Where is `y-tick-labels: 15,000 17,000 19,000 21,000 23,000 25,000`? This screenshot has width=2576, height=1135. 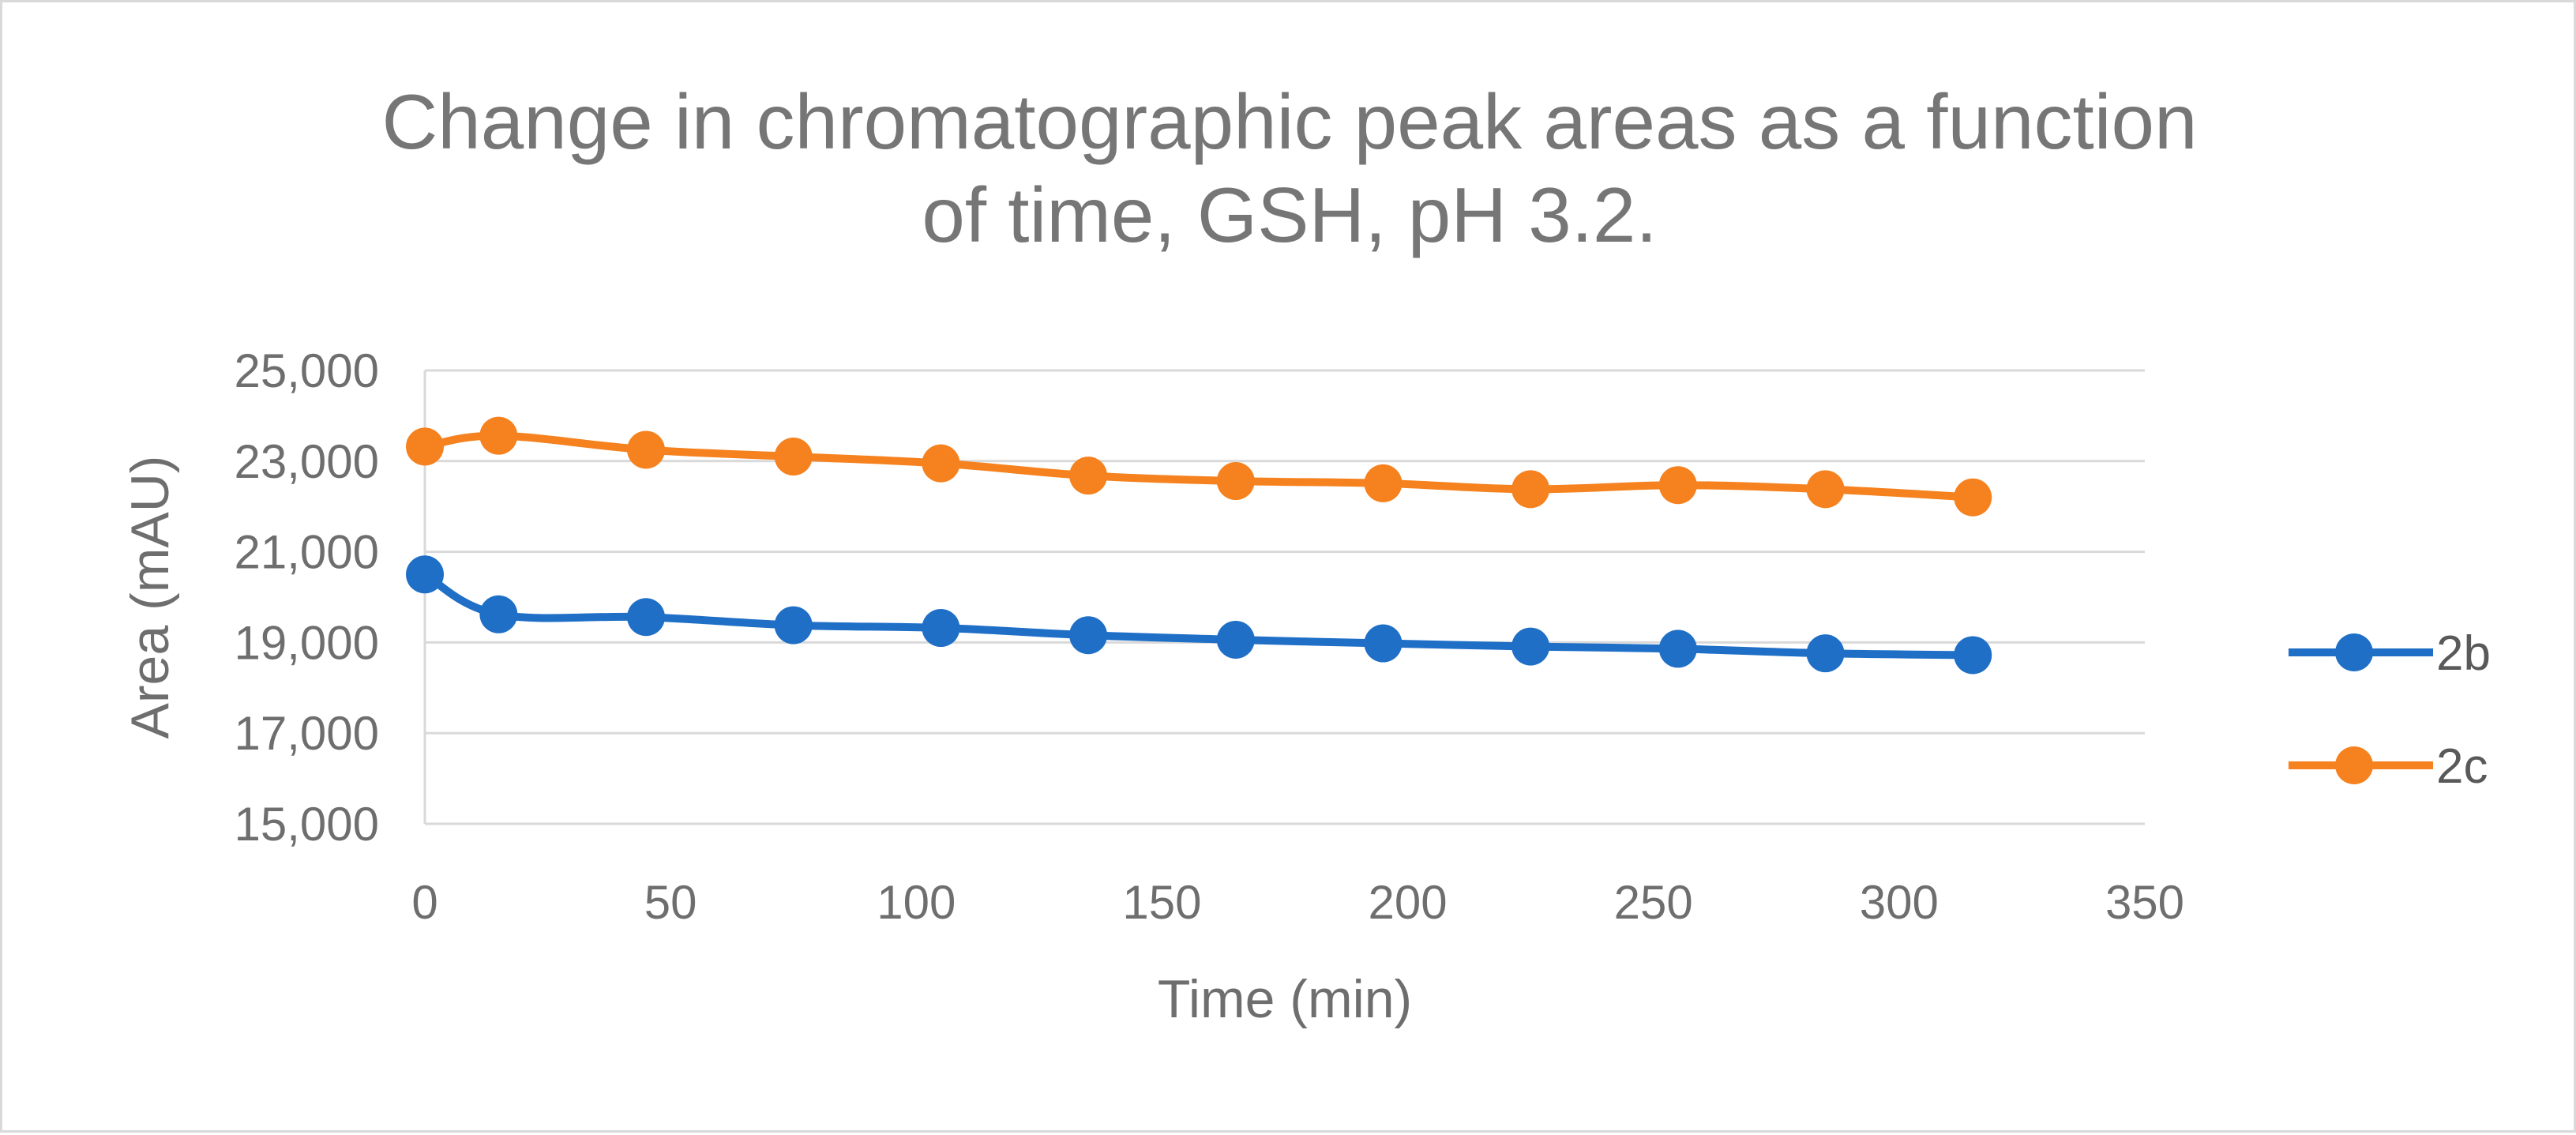
y-tick-labels: 15,000 17,000 19,000 21,000 23,000 25,000 is located at coordinates (306, 597).